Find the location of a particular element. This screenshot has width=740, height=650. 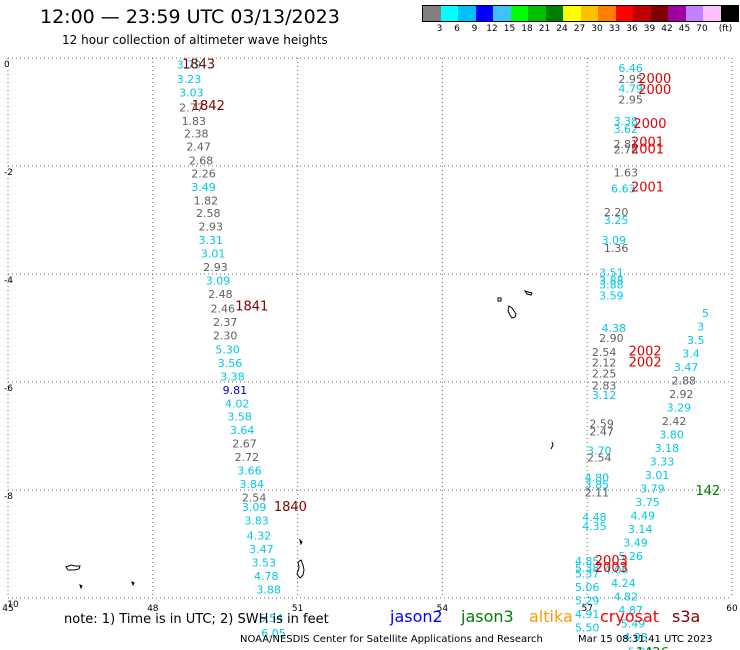

wave-height-reading: 1.82 is located at coordinates (206, 200).